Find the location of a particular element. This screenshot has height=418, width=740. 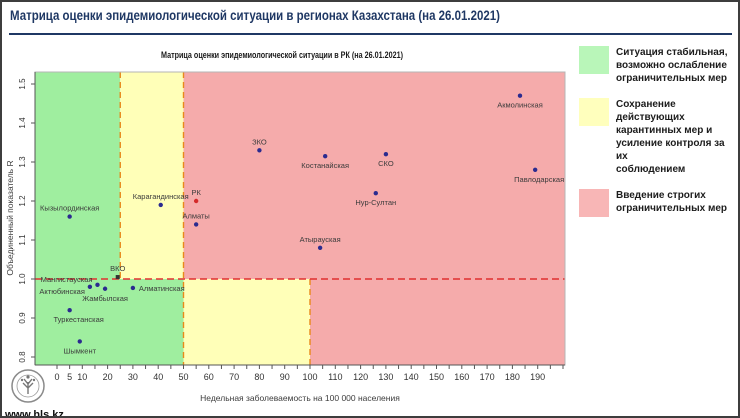

data-point-label: Актюбинская is located at coordinates (61, 291).